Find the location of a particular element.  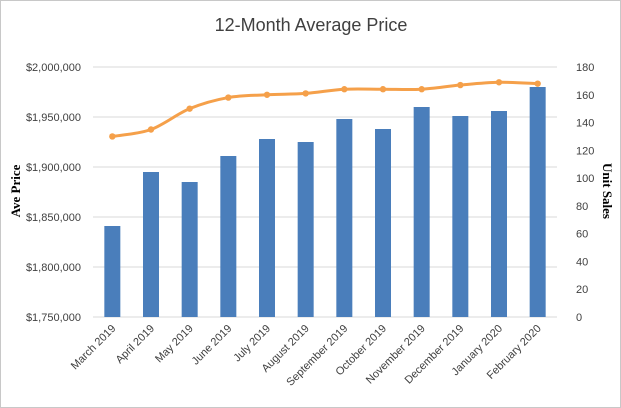

right-tick-label: 140 is located at coordinates (585, 124).